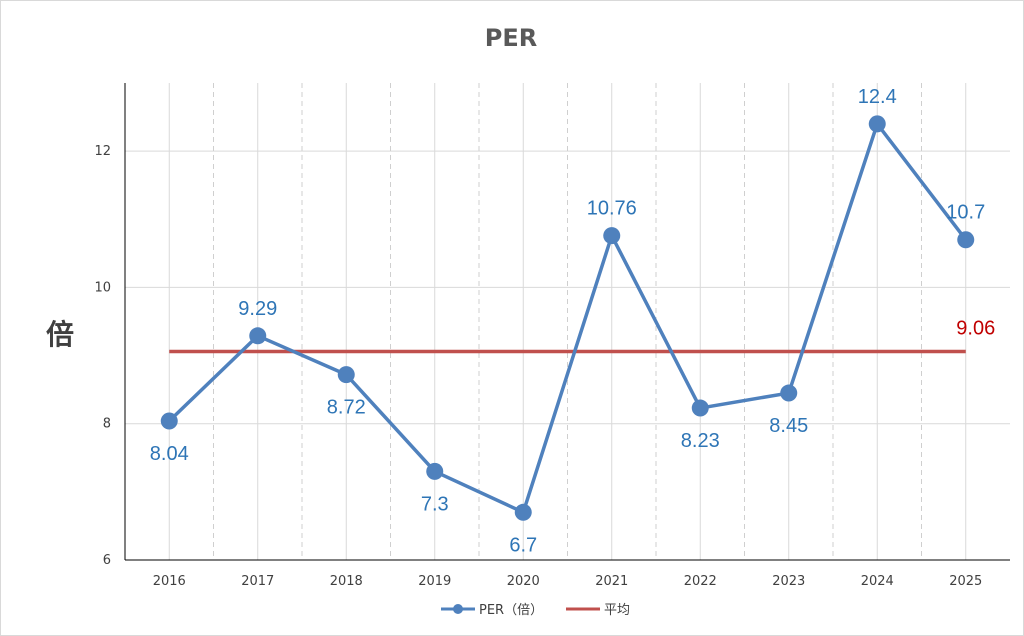 The height and width of the screenshot is (636, 1024). I want to click on x-tick-label: 2022, so click(700, 581).